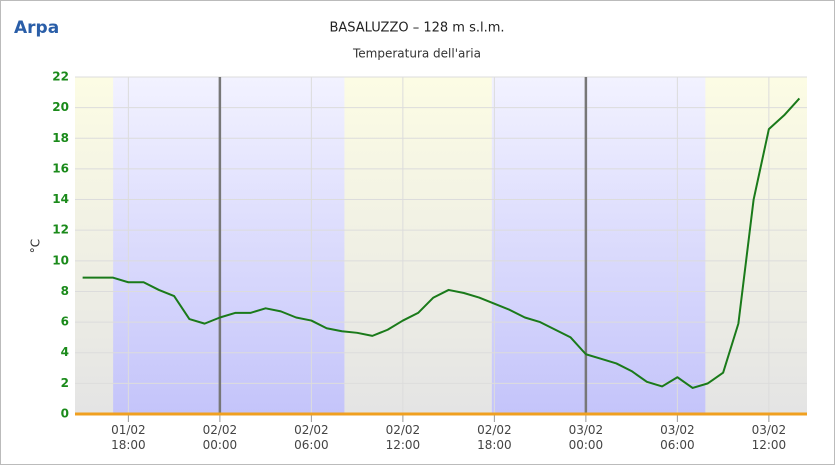 The width and height of the screenshot is (835, 465). Describe the element at coordinates (128, 437) in the screenshot. I see `x-tick-label: 01/02 18:00` at that location.